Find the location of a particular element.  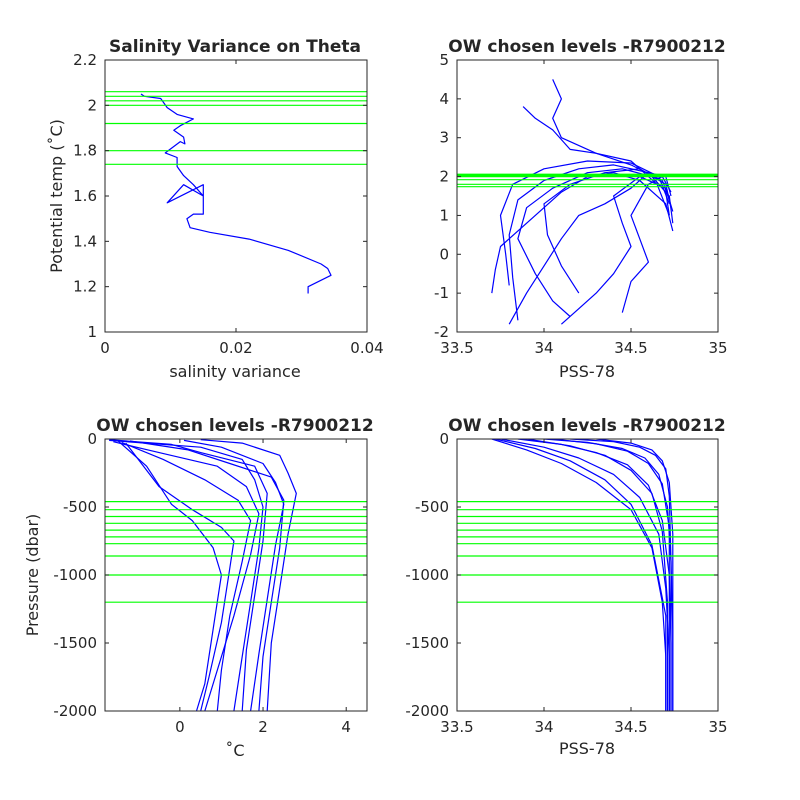

y-tick-label: 1.4 is located at coordinates (85, 241).